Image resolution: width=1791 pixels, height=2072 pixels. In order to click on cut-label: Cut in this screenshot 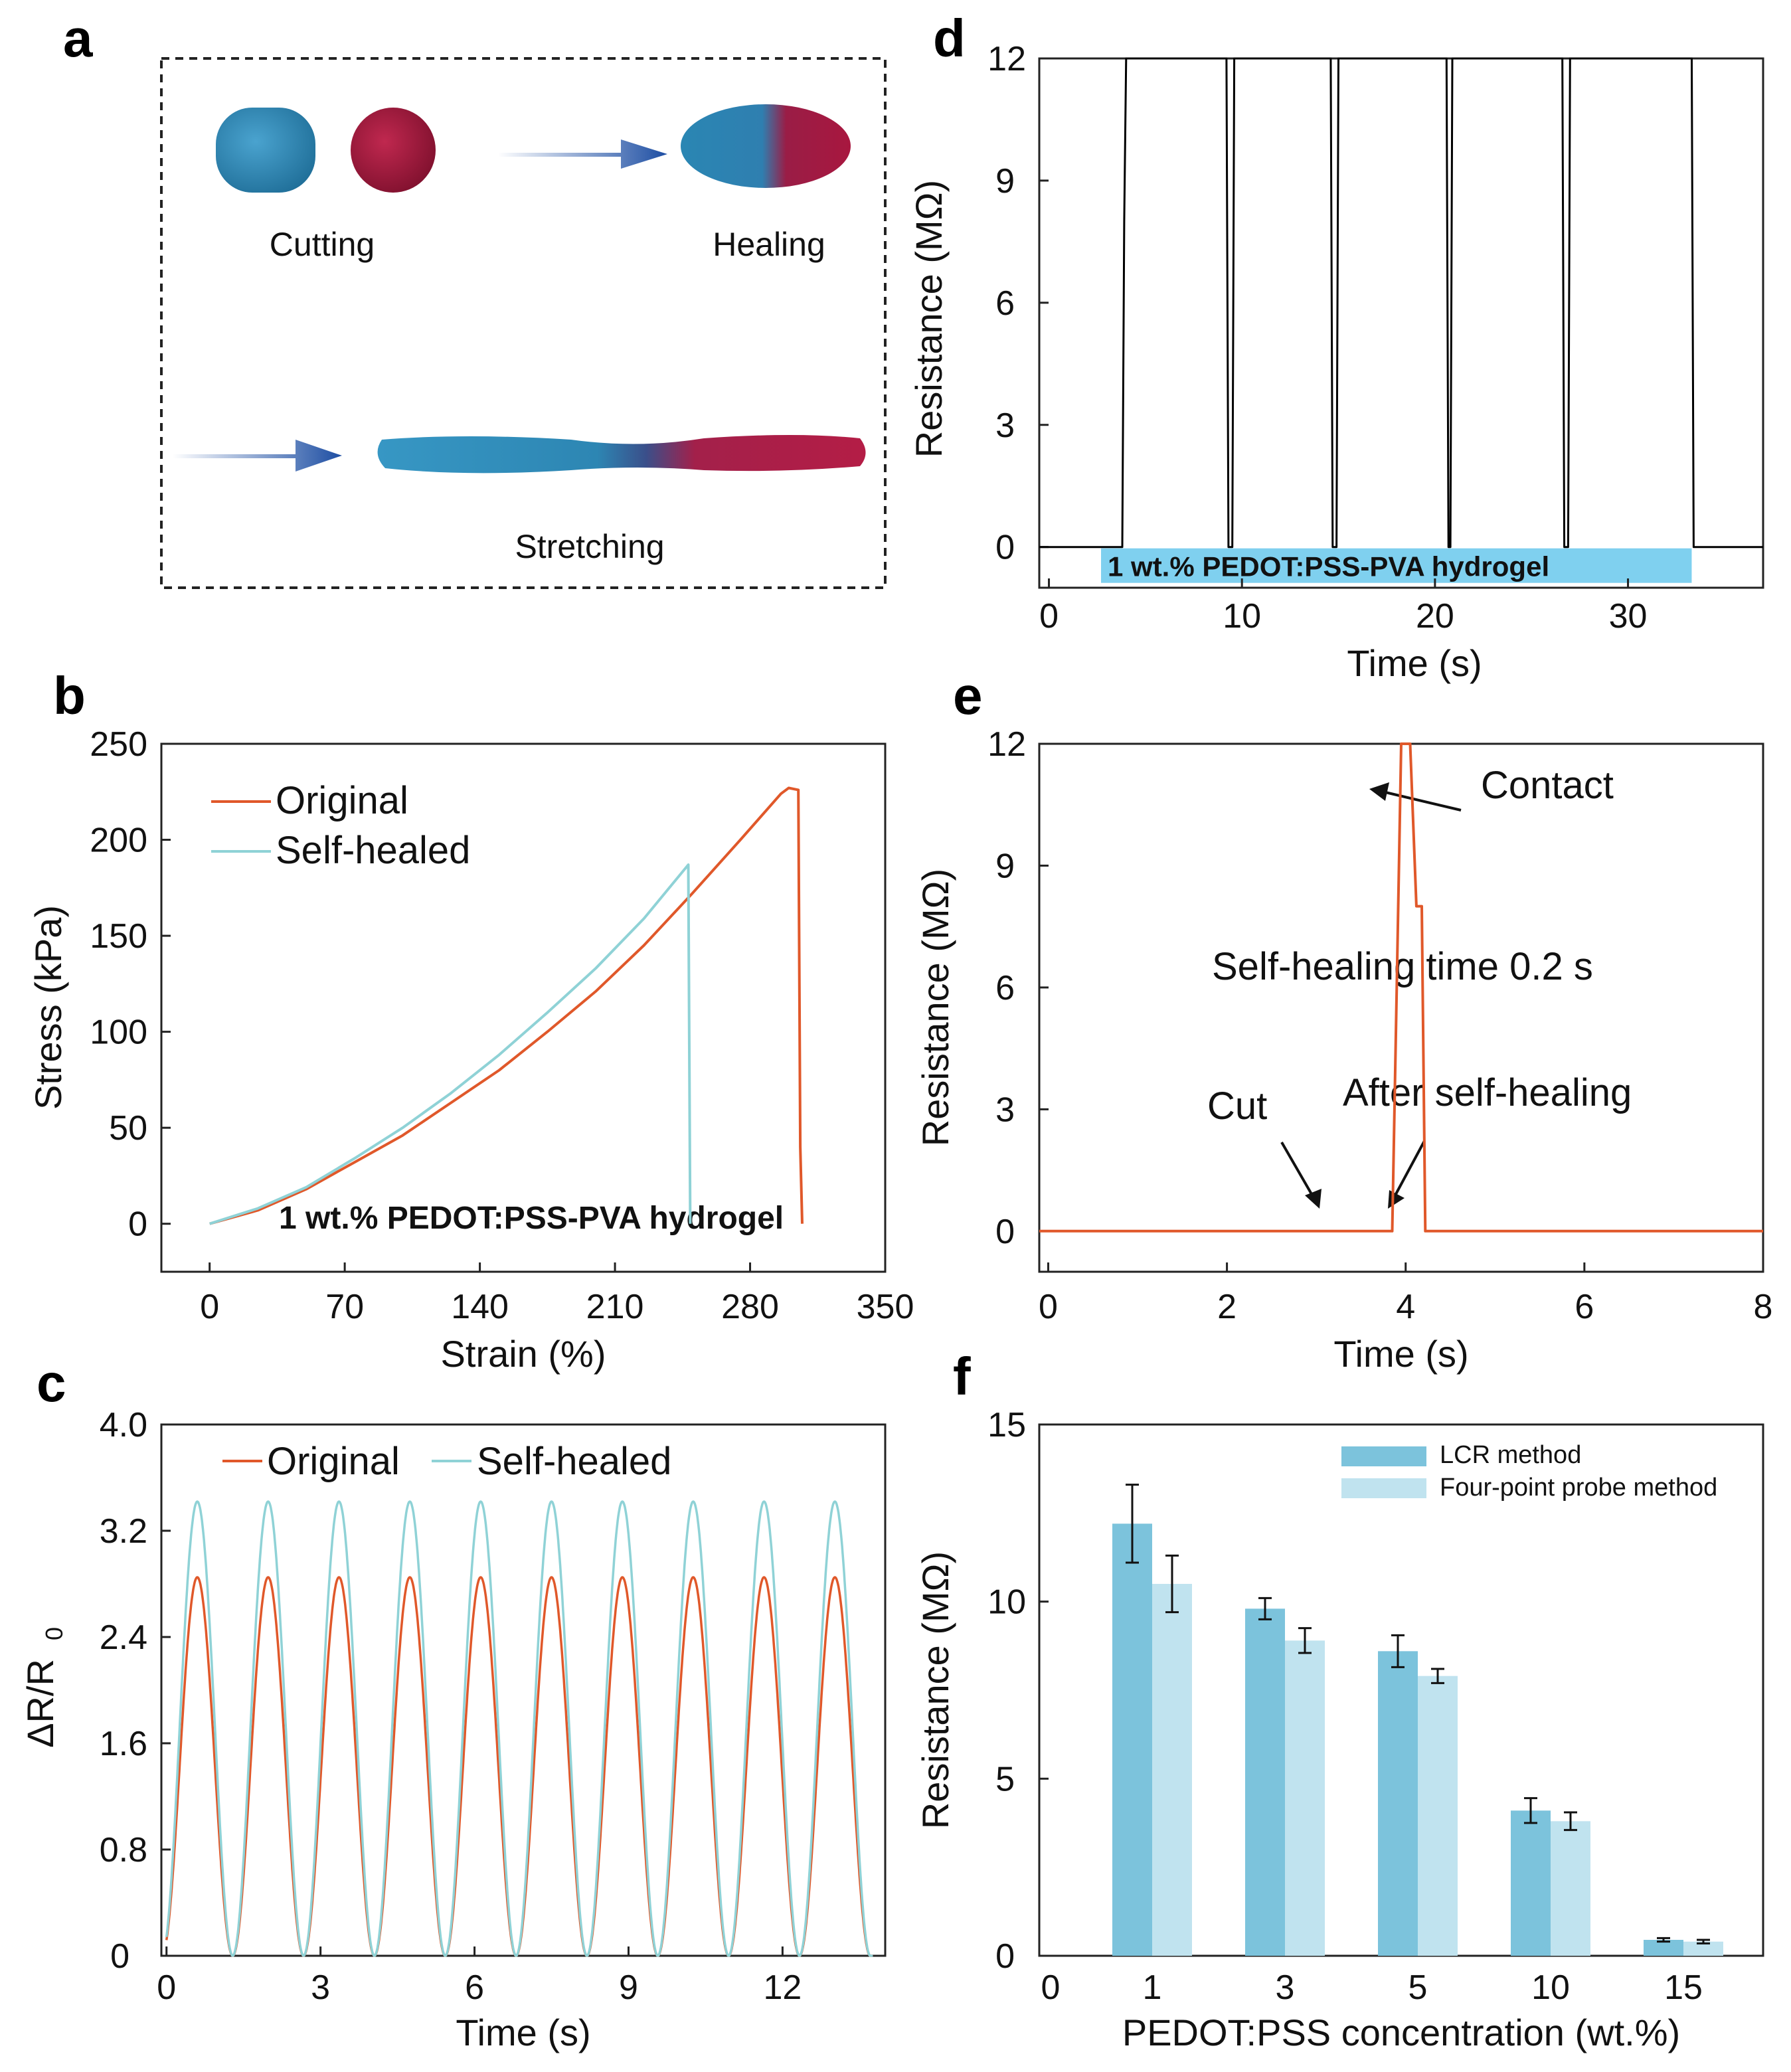, I will do `click(1237, 1106)`.